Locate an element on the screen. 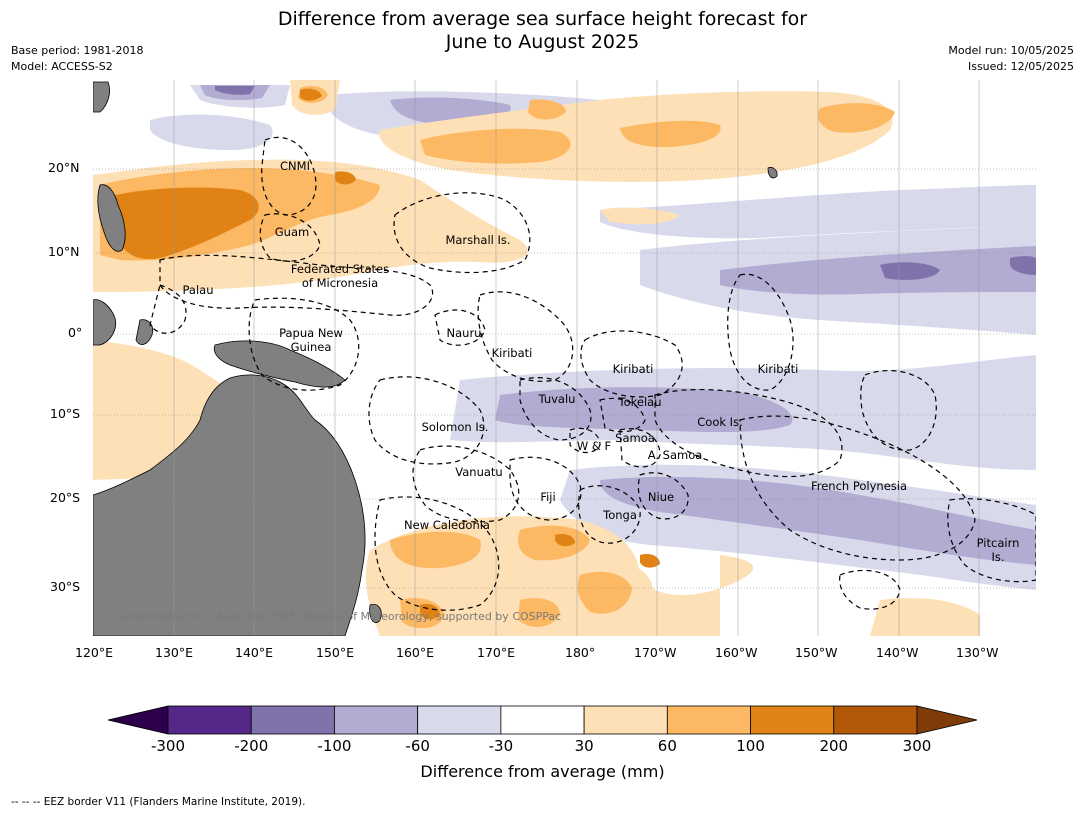 The height and width of the screenshot is (816, 1085). colorbar-tick-label: -30 is located at coordinates (501, 746).